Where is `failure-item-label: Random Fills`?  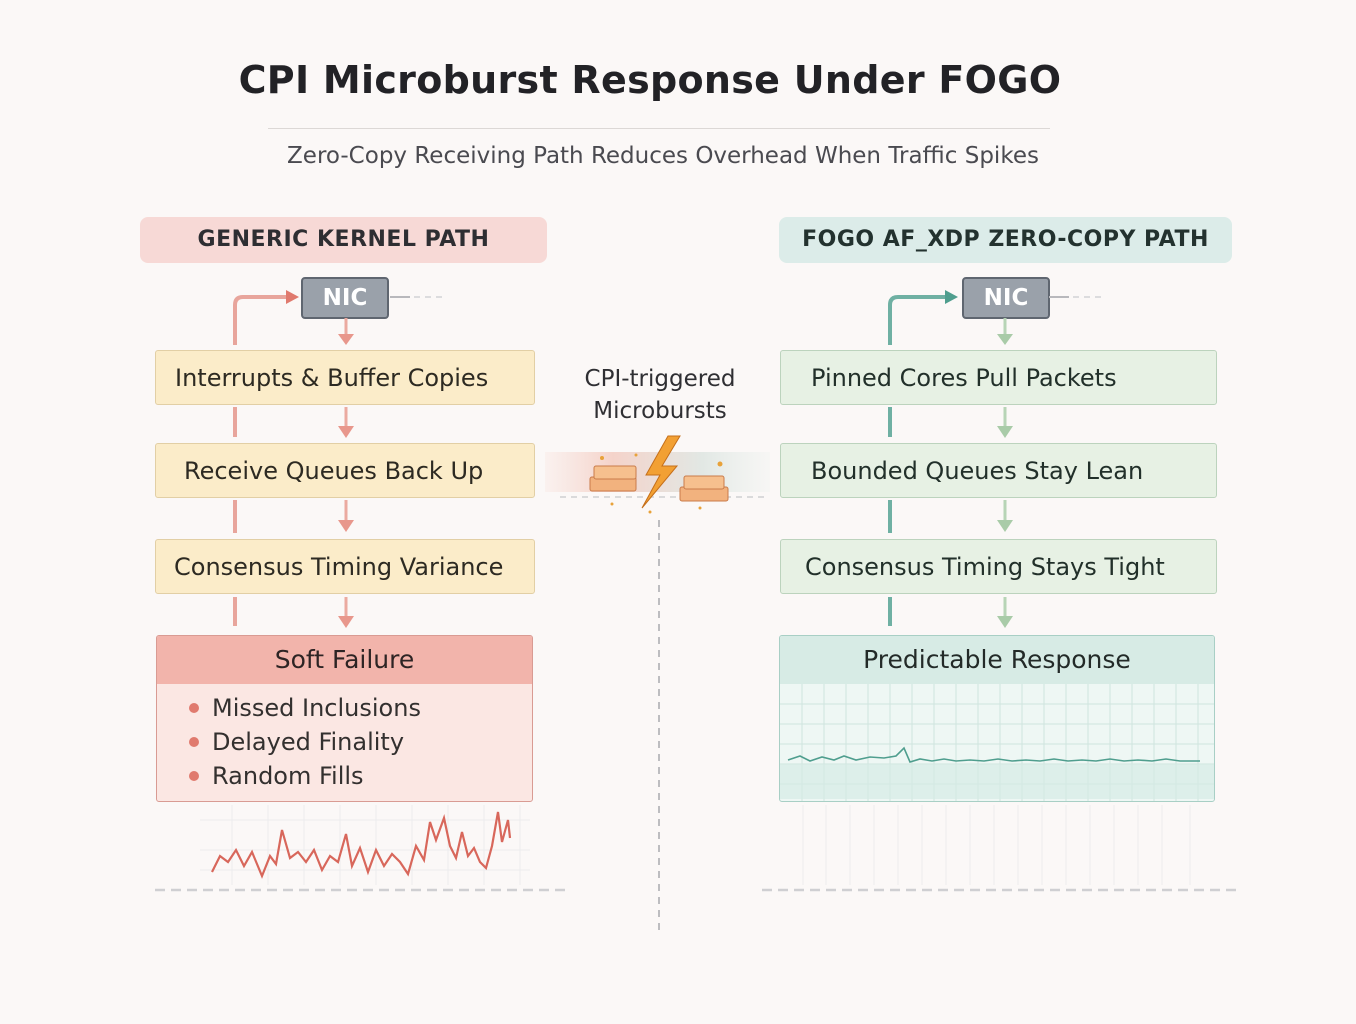 failure-item-label: Random Fills is located at coordinates (288, 776).